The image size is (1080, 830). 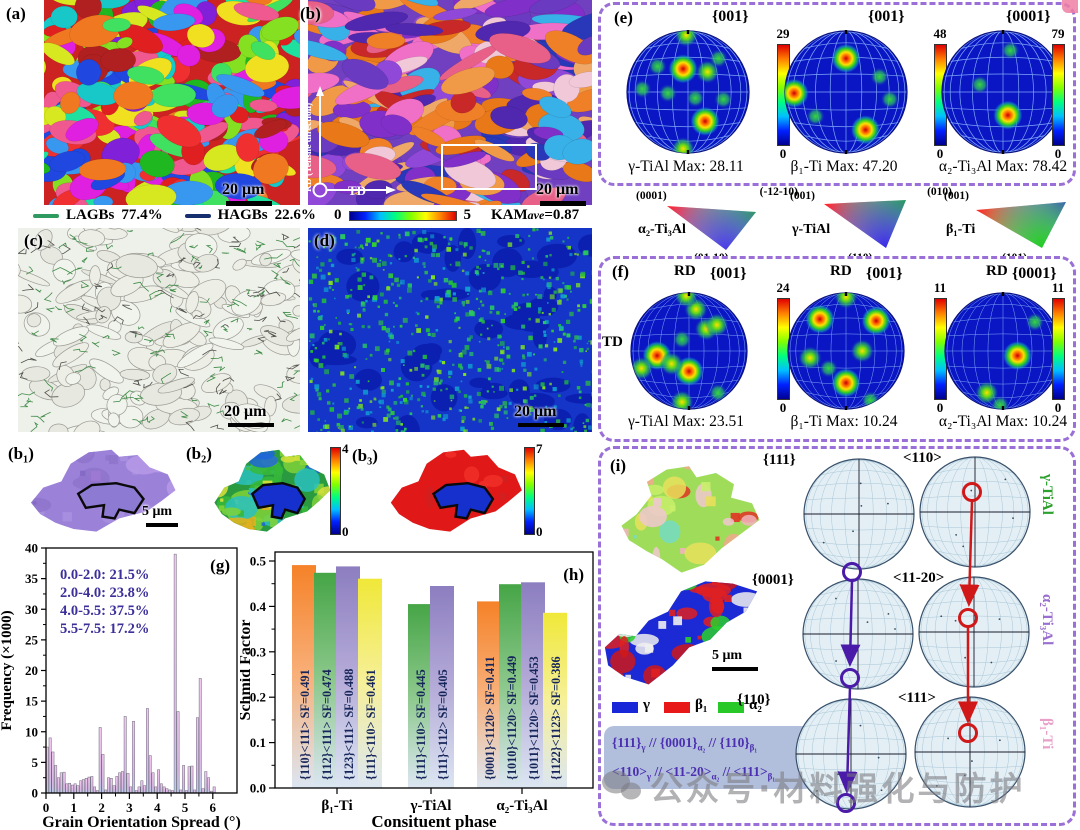 I want to click on pf-e2-plane: {001}, so click(x=886, y=16).